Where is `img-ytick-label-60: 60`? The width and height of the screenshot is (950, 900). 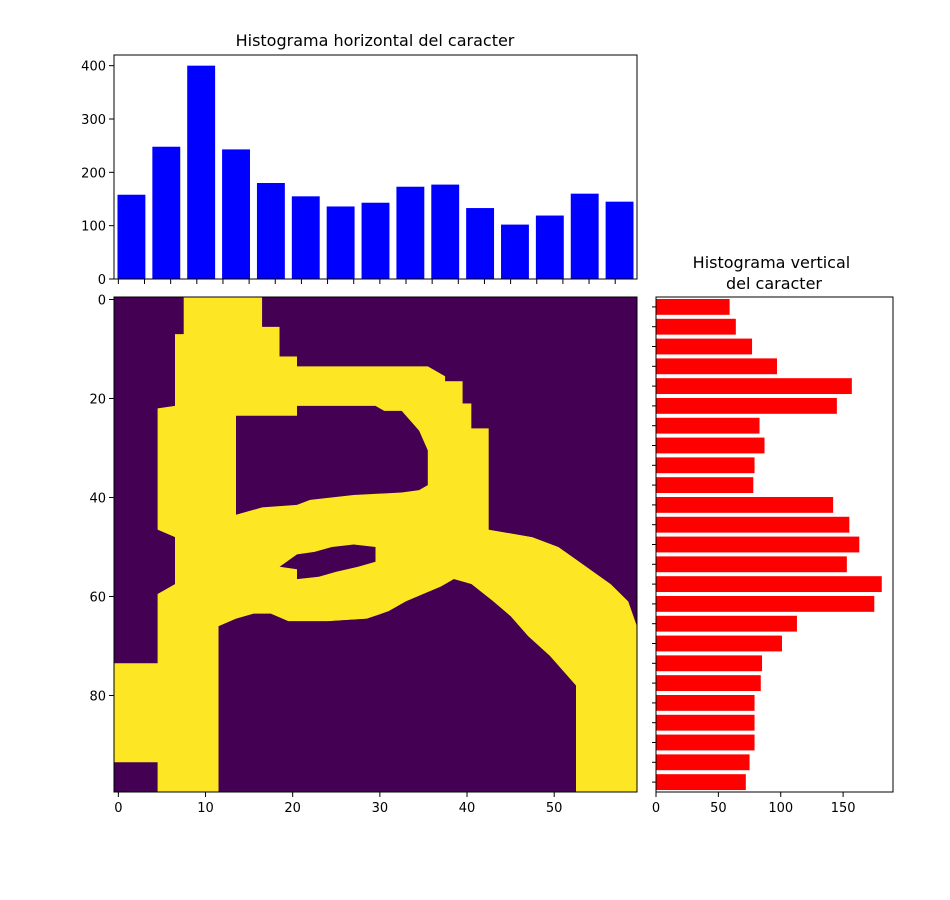 img-ytick-label-60: 60 is located at coordinates (97, 597).